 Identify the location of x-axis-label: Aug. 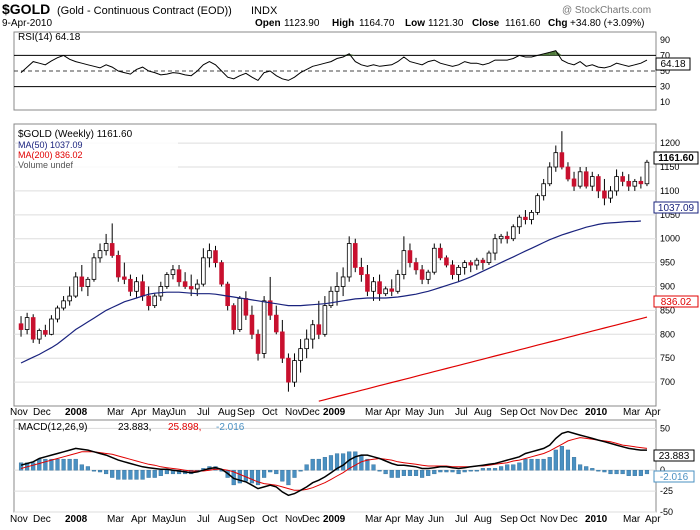
(483, 412).